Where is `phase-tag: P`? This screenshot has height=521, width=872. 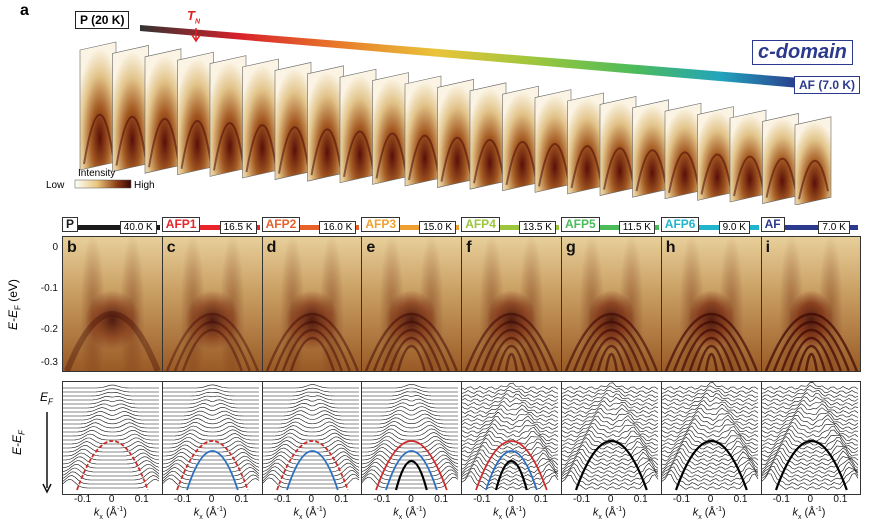
phase-tag: P is located at coordinates (70, 224).